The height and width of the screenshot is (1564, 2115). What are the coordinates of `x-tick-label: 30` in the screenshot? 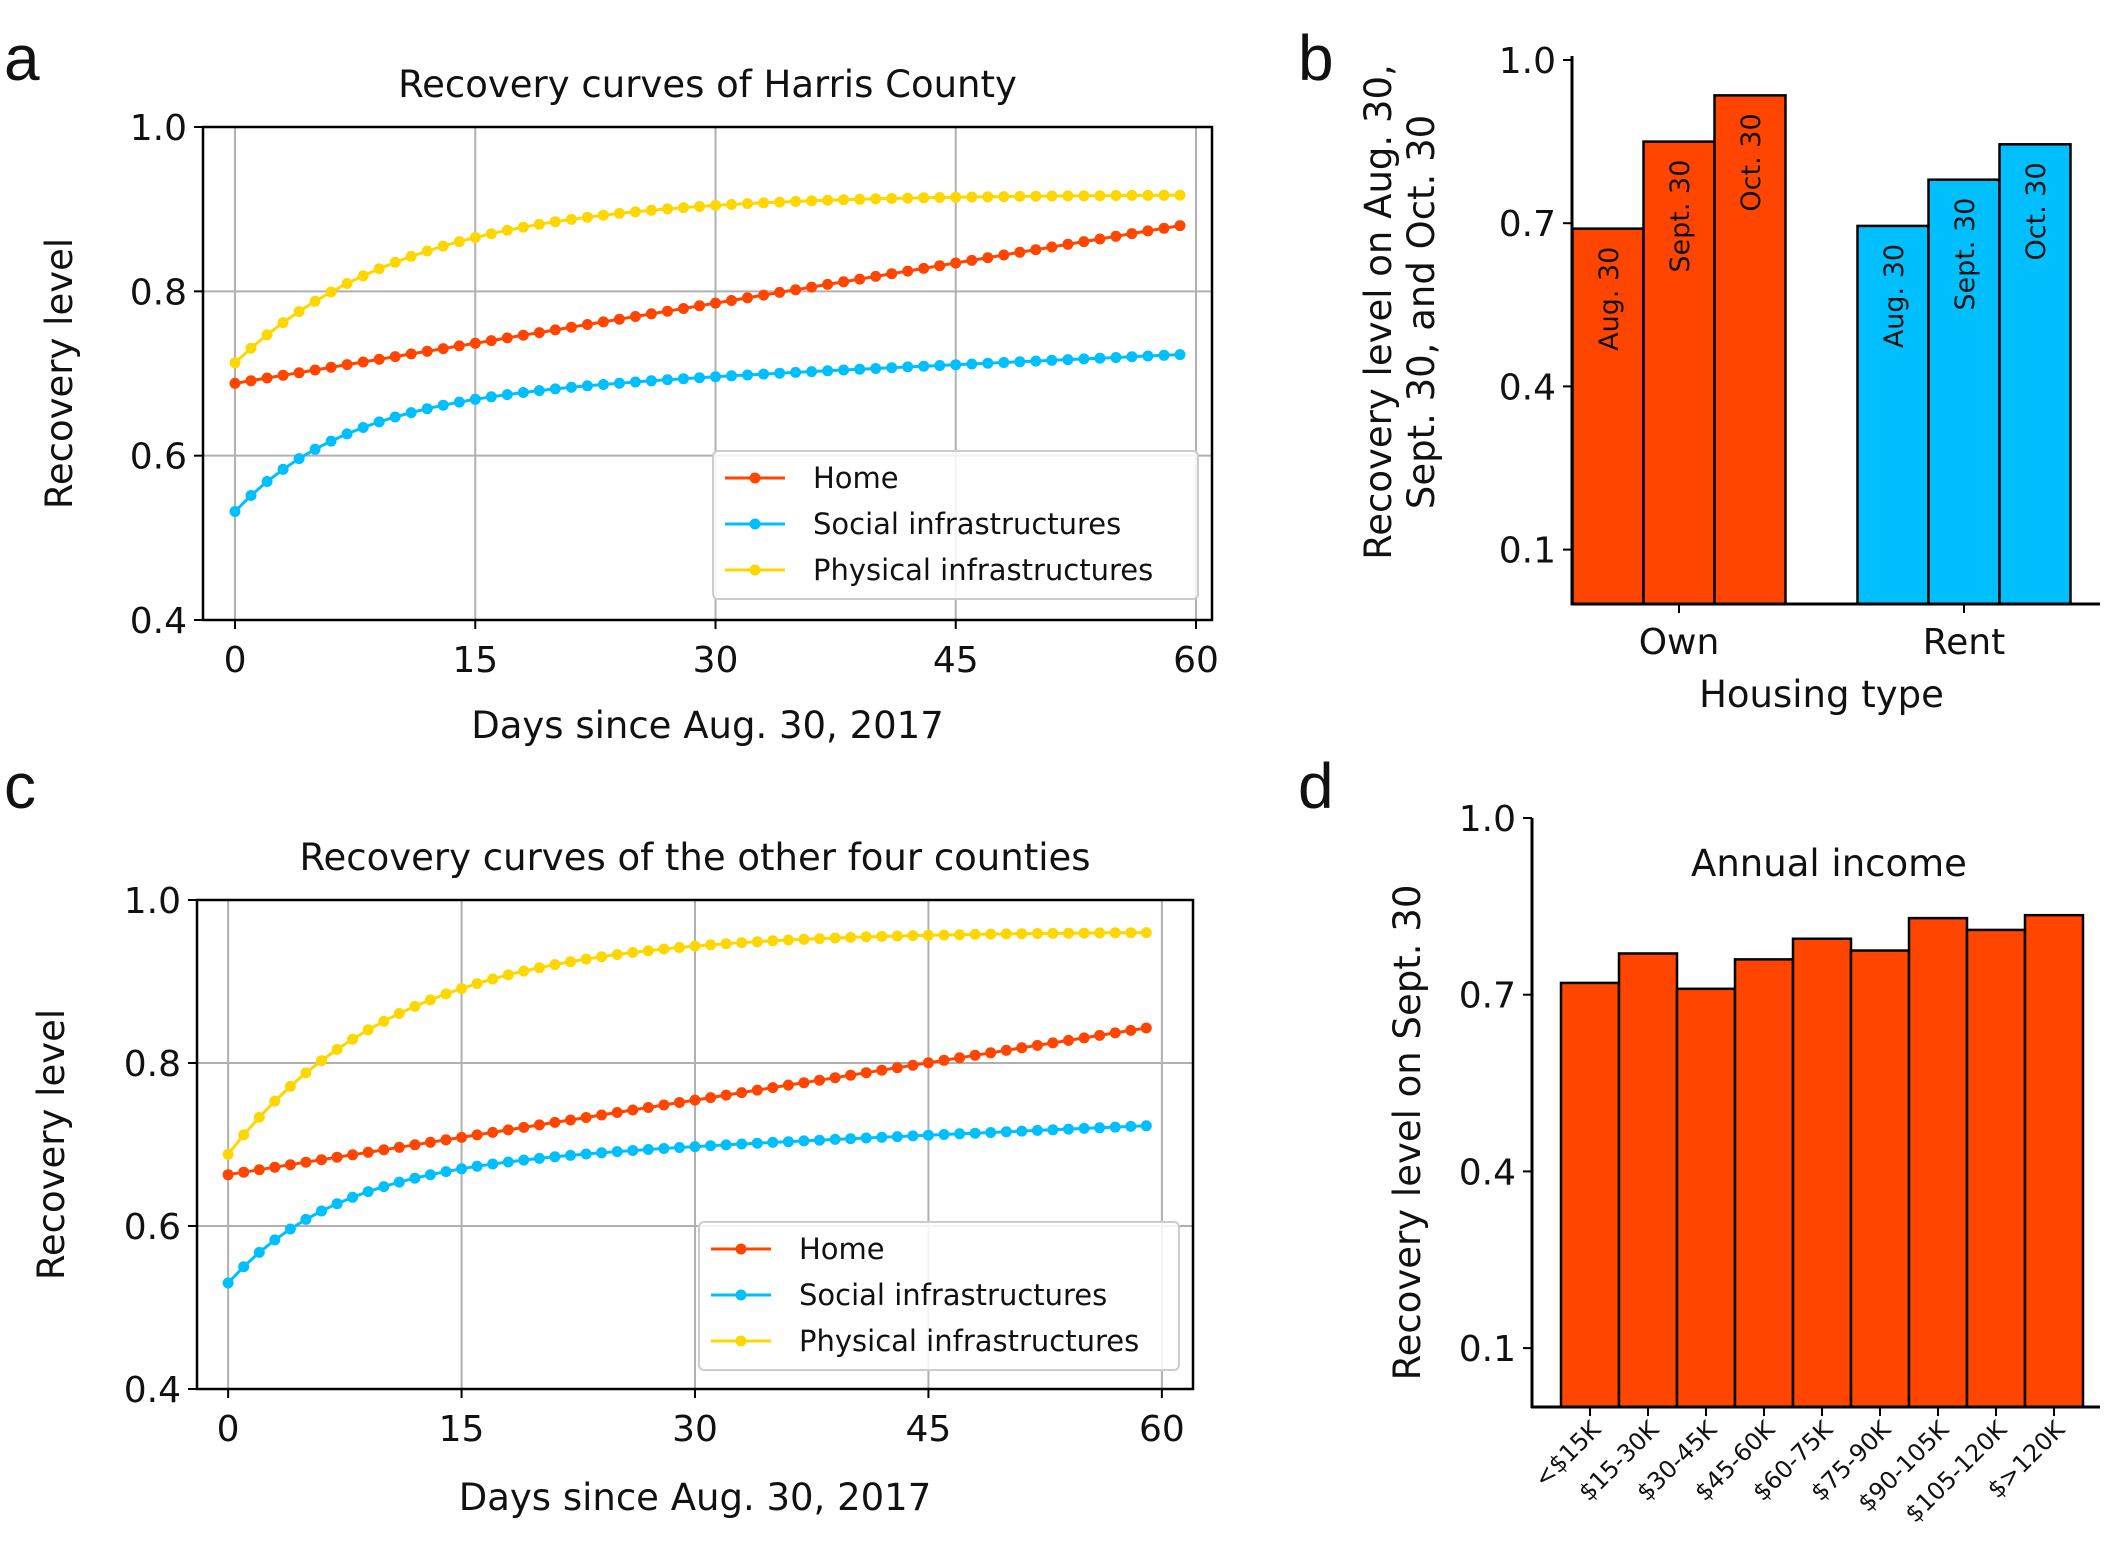 It's located at (695, 1429).